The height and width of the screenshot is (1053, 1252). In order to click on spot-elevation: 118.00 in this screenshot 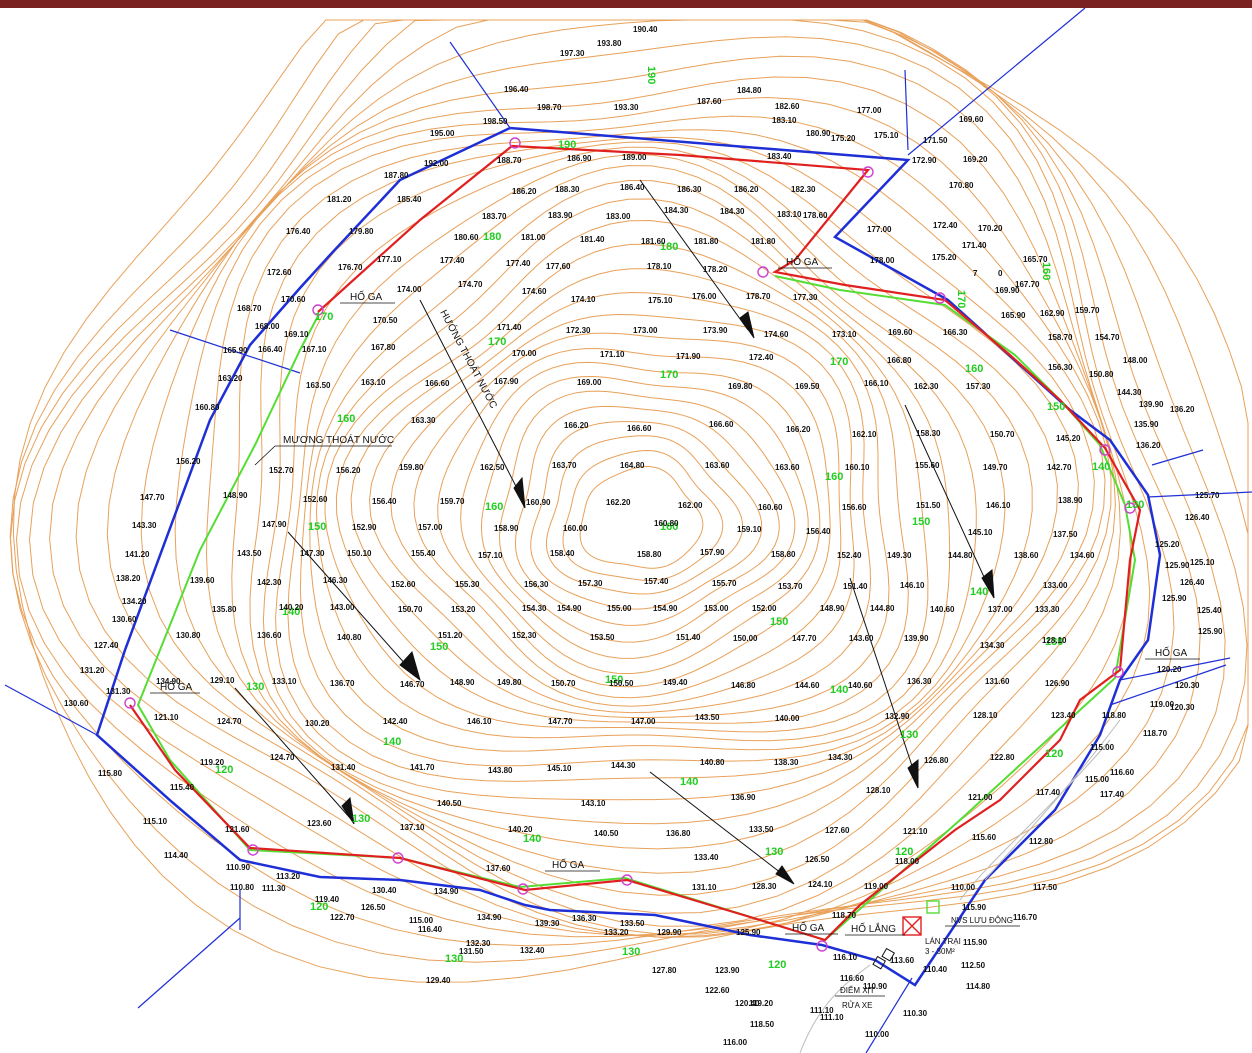, I will do `click(907, 861)`.